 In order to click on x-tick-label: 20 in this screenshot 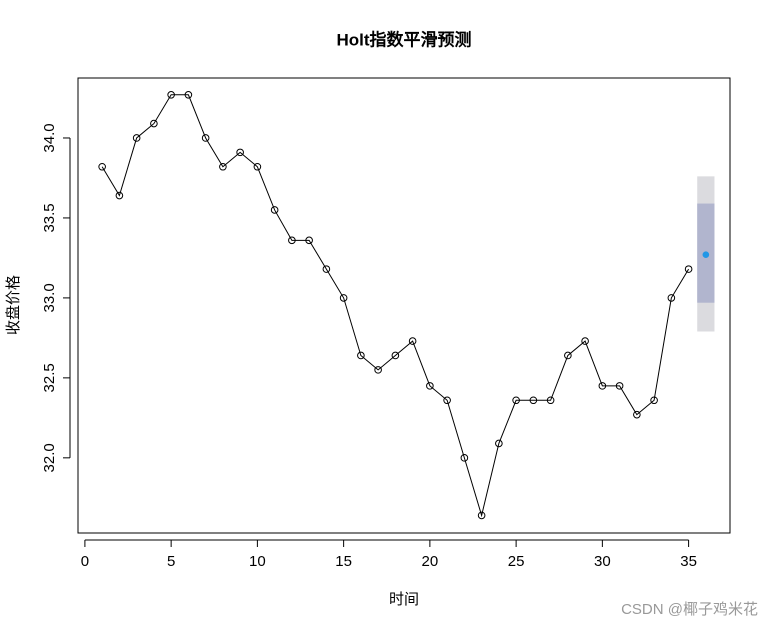, I will do `click(430, 561)`.